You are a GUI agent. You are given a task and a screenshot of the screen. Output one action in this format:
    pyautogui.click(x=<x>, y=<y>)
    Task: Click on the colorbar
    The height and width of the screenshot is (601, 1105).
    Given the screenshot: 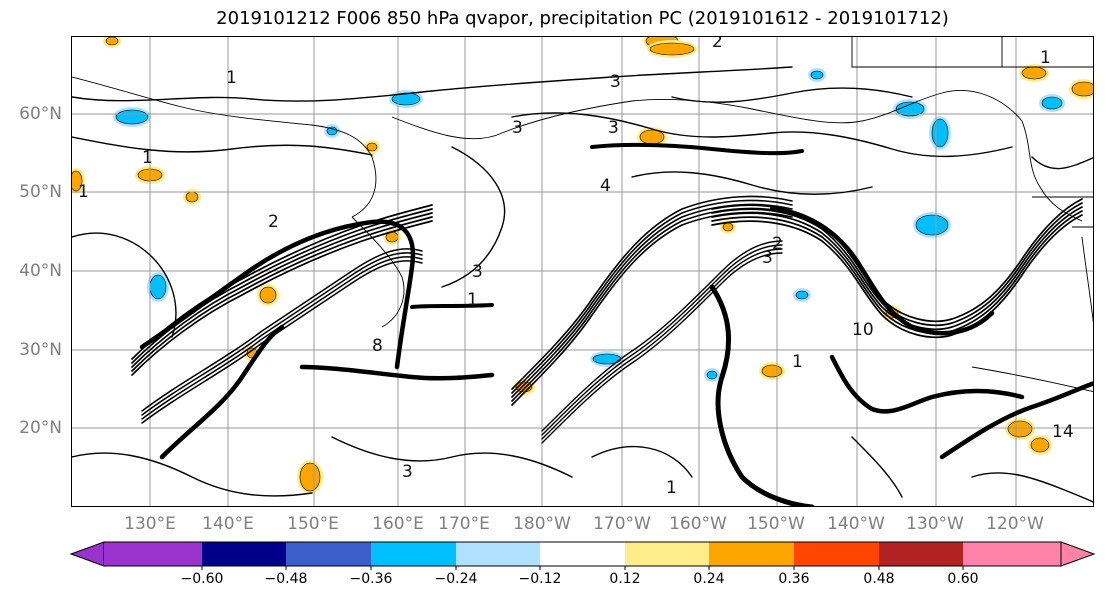 What is the action you would take?
    pyautogui.click(x=582, y=555)
    